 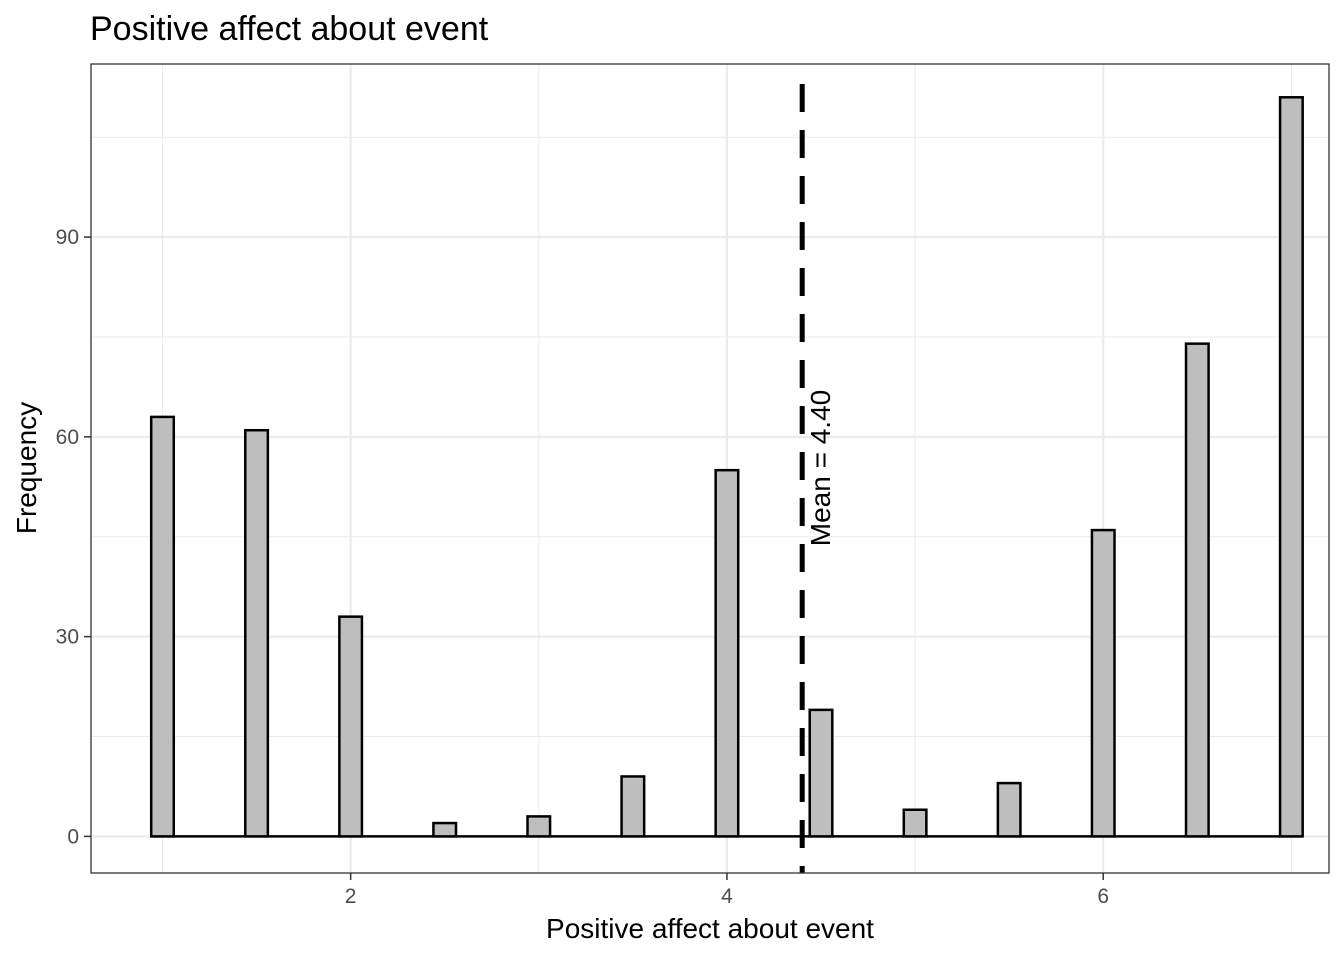 I want to click on y-tick-label: 30, so click(x=67, y=637).